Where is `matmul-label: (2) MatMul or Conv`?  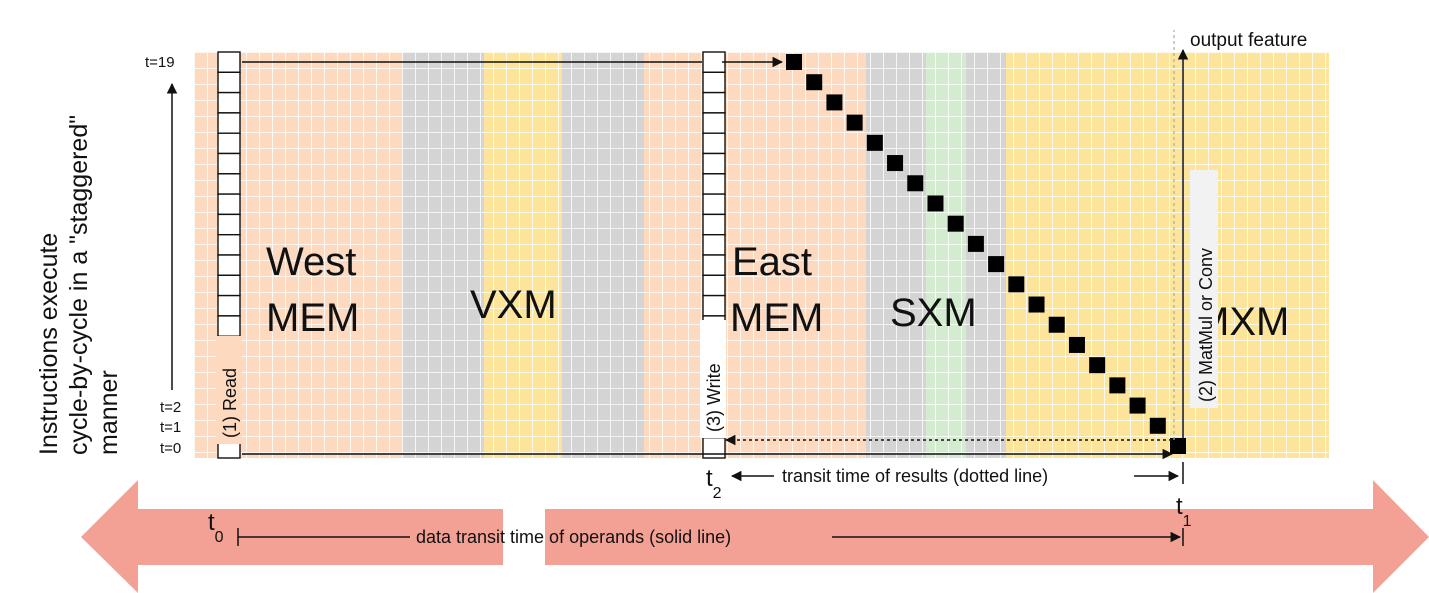 matmul-label: (2) MatMul or Conv is located at coordinates (1206, 325).